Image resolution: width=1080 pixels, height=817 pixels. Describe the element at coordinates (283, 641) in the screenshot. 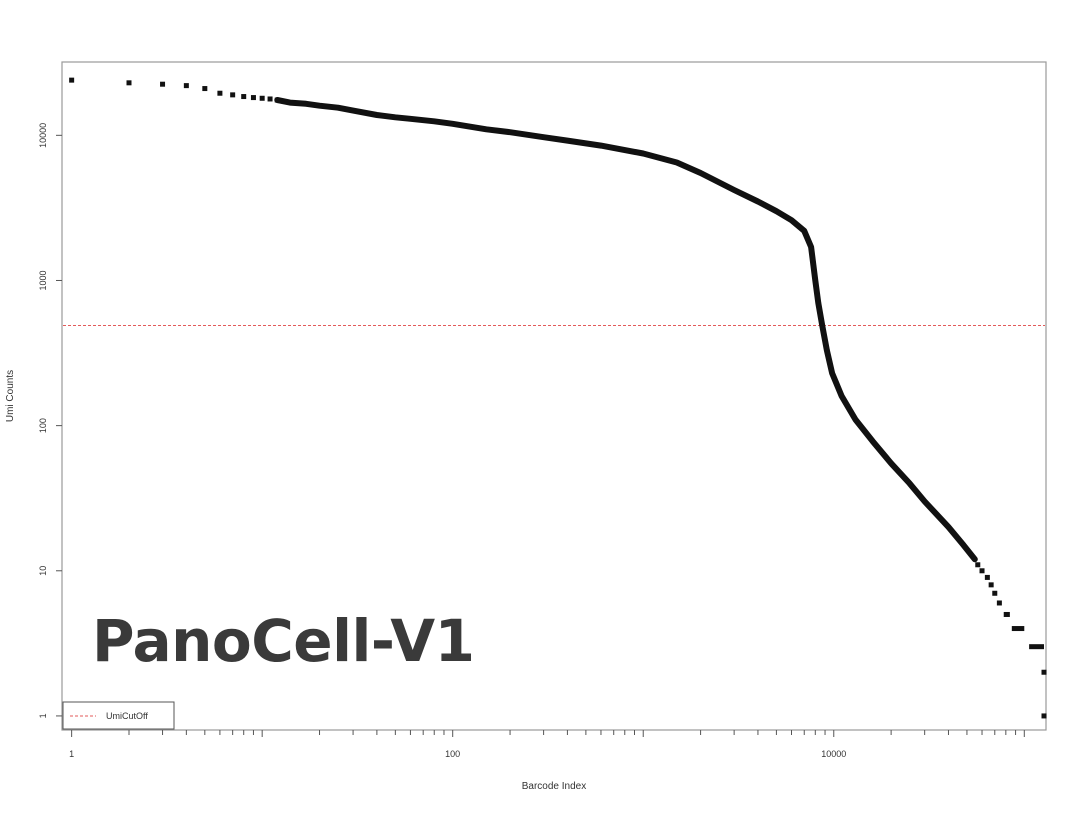

I see `overlay-title: PanoCell-V1` at that location.